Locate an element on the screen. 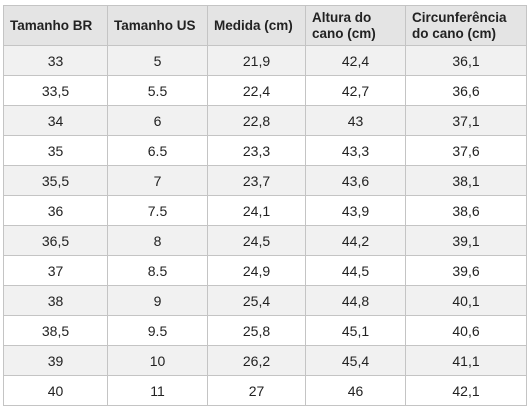 This screenshot has width=530, height=410. table-cell: 9.5 is located at coordinates (157, 330).